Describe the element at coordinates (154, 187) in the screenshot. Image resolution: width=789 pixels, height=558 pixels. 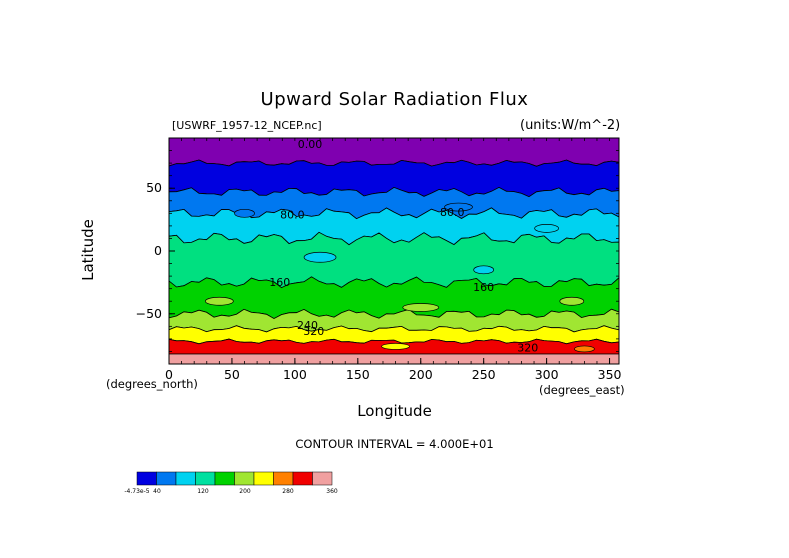
I see `y-tick-label: 50` at that location.